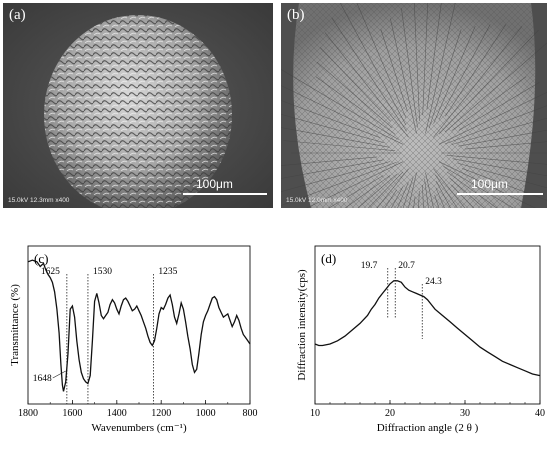  I want to click on annotation-label: 1530, so click(102, 272).